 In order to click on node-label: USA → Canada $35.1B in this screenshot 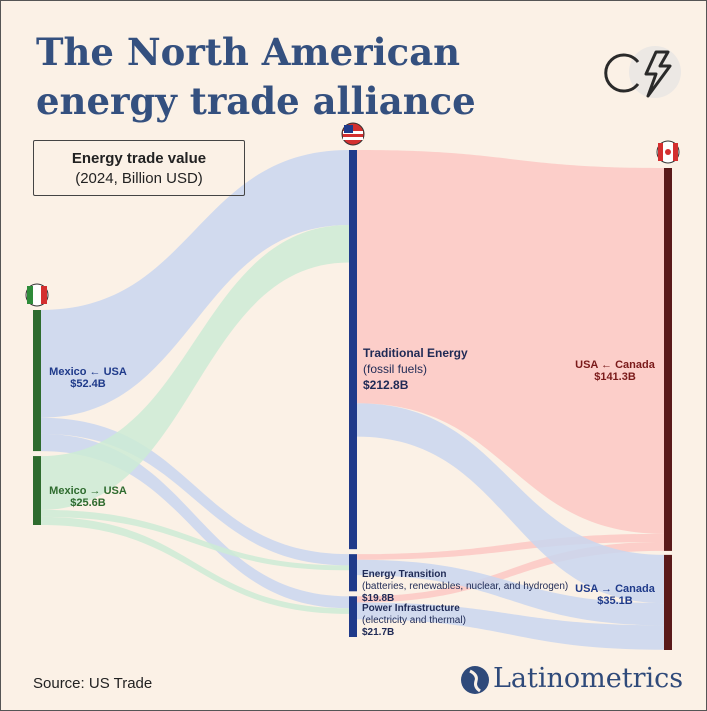, I will do `click(615, 595)`.